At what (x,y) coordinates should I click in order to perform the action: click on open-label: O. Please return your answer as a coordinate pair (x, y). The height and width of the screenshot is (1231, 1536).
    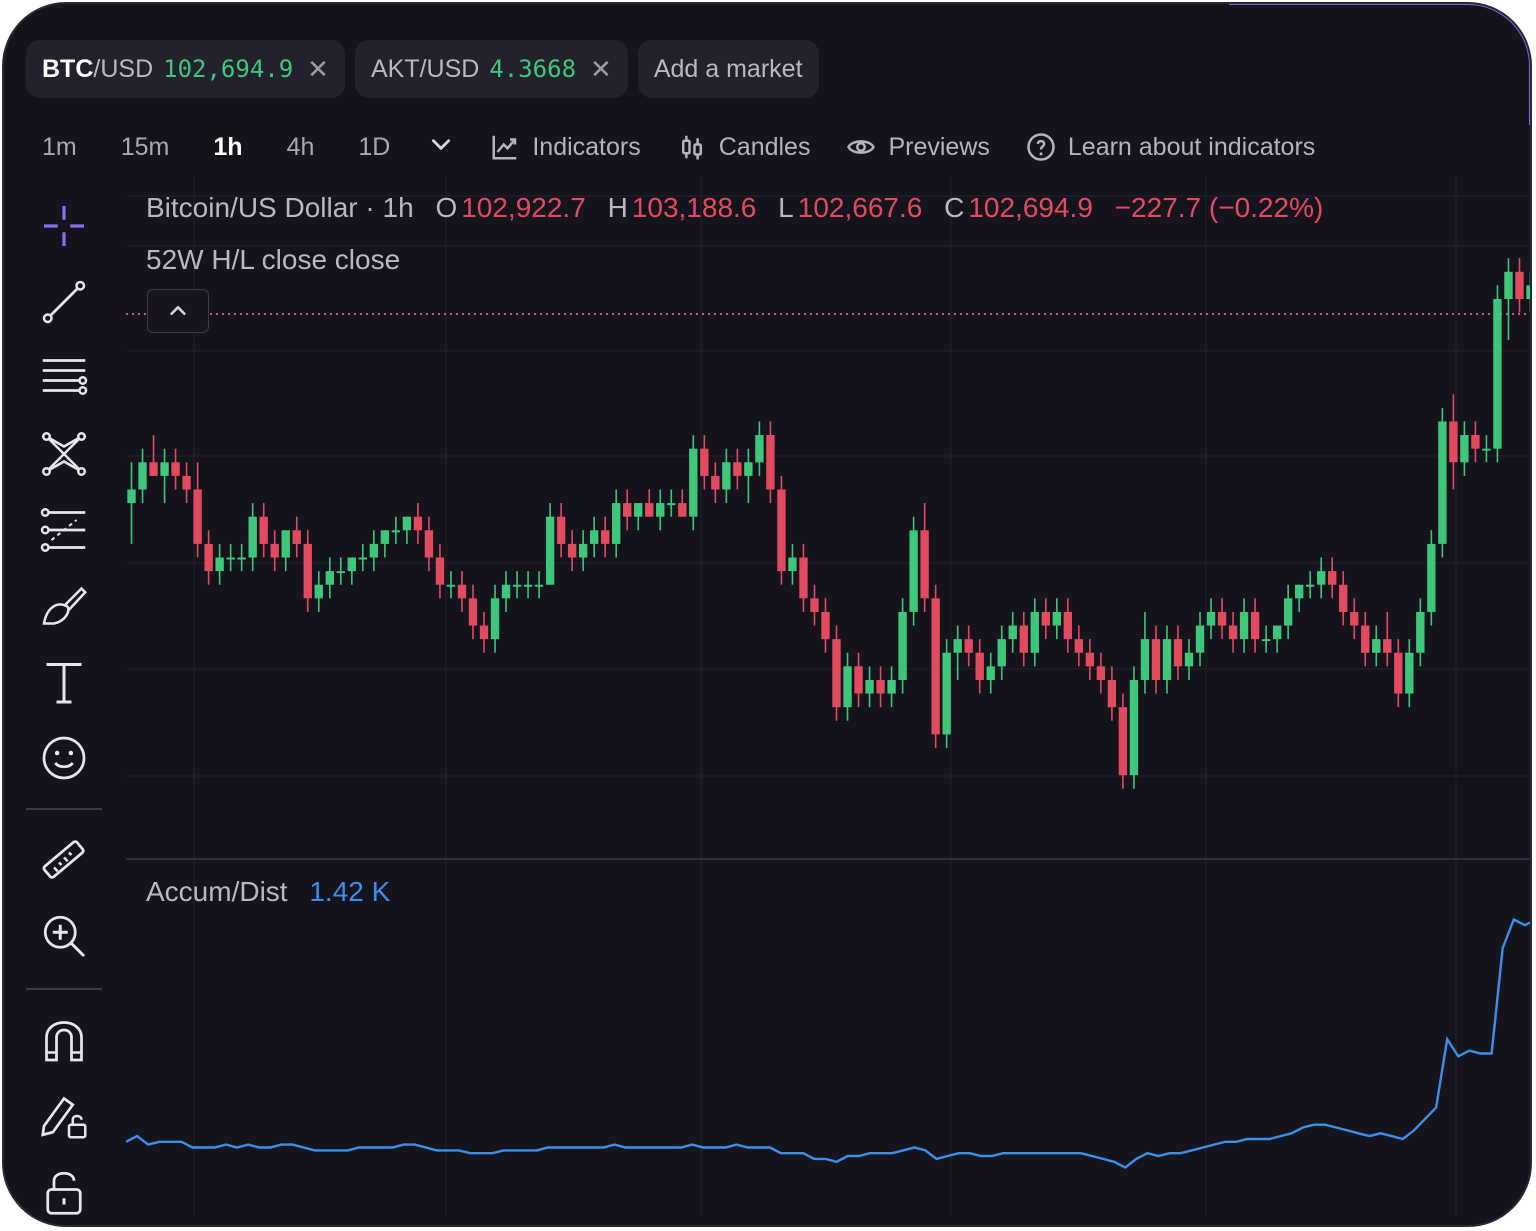
    Looking at the image, I should click on (446, 207).